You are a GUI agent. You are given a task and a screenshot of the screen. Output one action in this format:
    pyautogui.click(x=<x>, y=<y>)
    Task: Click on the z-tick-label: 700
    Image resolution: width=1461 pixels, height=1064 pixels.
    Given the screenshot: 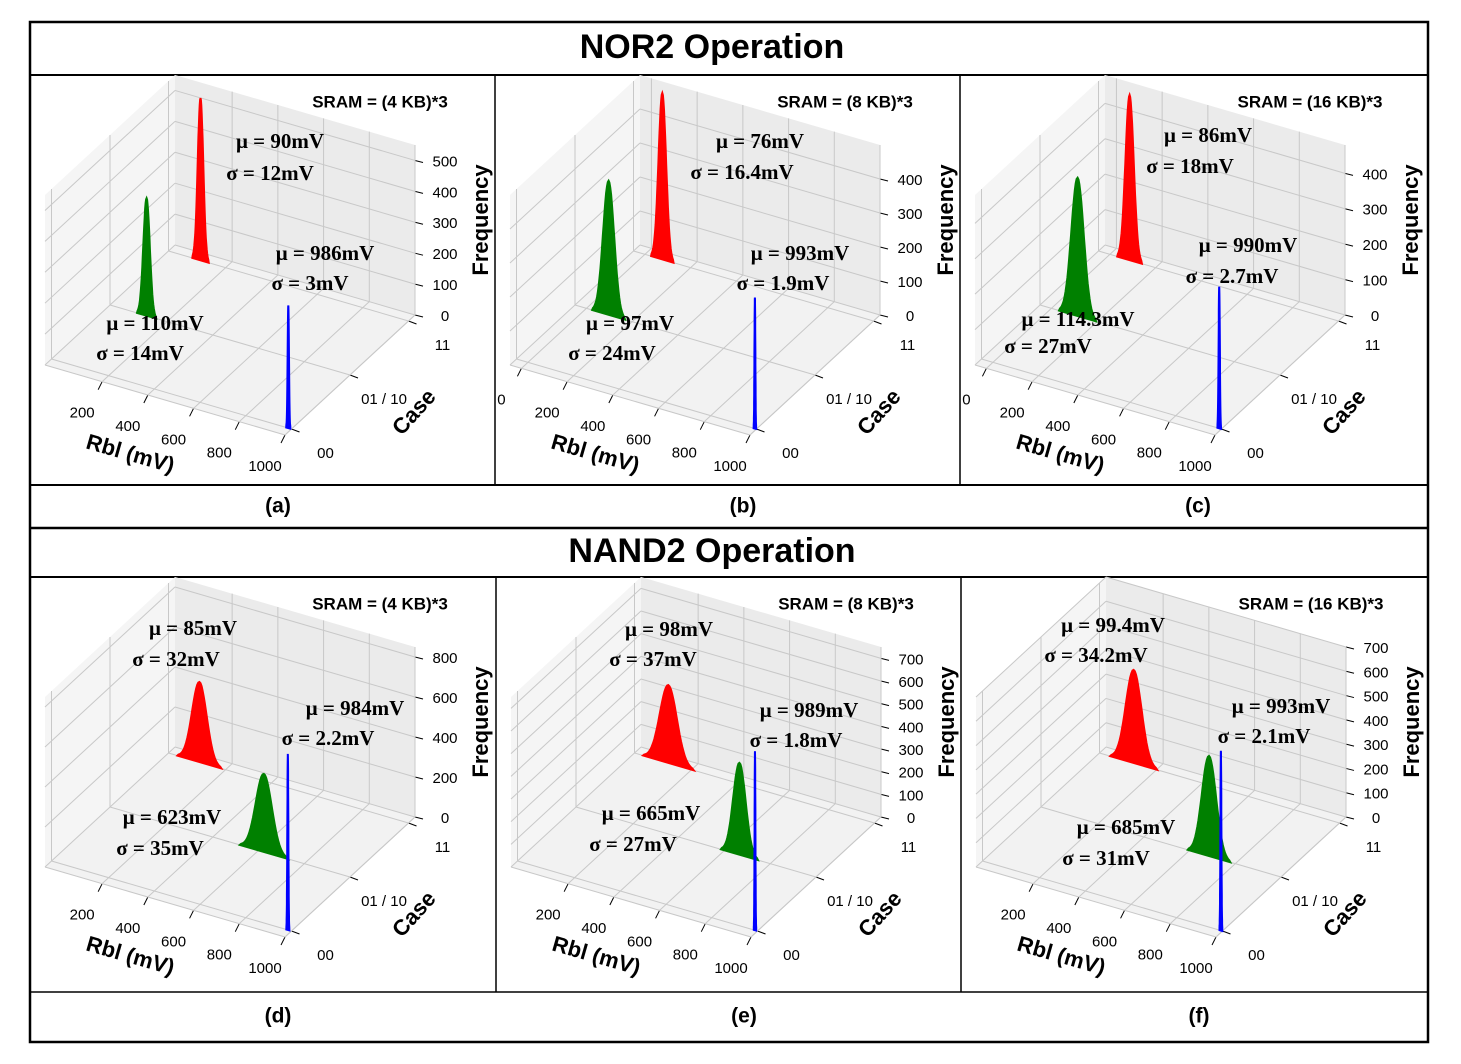 What is the action you would take?
    pyautogui.click(x=910, y=659)
    